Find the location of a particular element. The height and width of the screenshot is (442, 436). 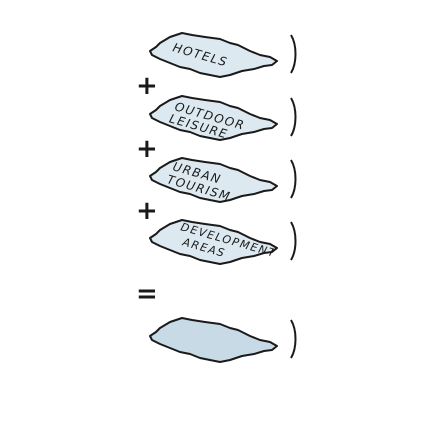

layer-development-areas-edge is located at coordinates (293, 241).